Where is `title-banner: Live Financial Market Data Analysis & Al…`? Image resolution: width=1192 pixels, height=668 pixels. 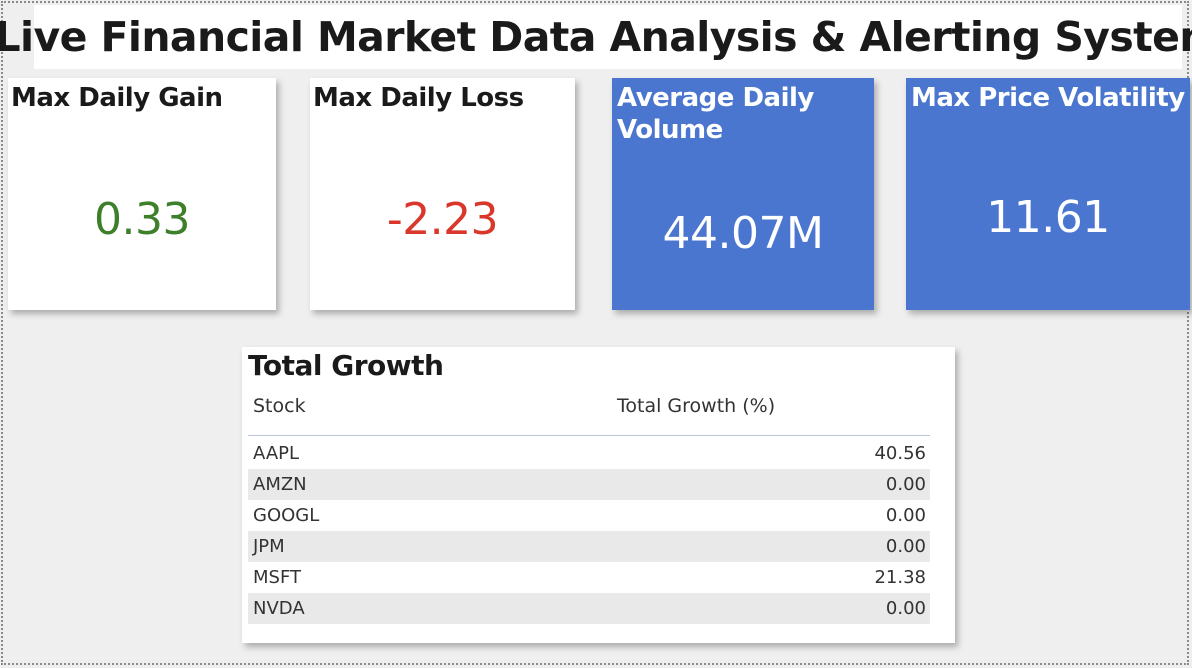
title-banner: Live Financial Market Data Analysis & Al… is located at coordinates (596, 37).